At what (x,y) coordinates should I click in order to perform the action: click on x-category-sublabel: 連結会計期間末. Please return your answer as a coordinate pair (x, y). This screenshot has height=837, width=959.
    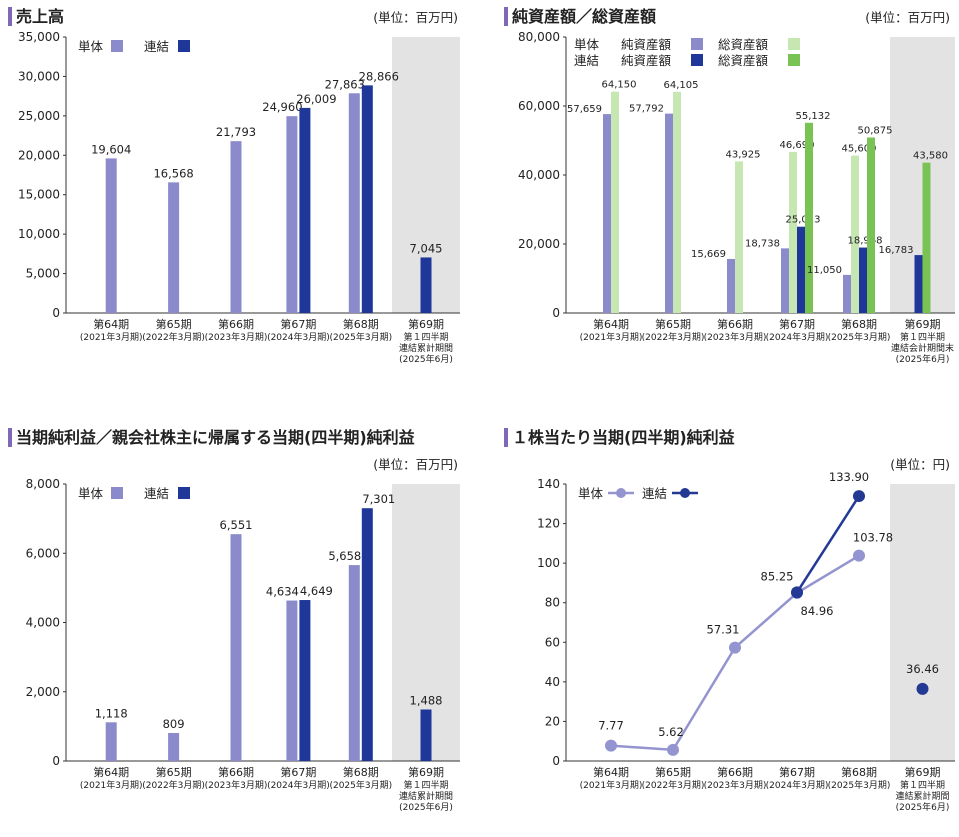
    Looking at the image, I should click on (922, 348).